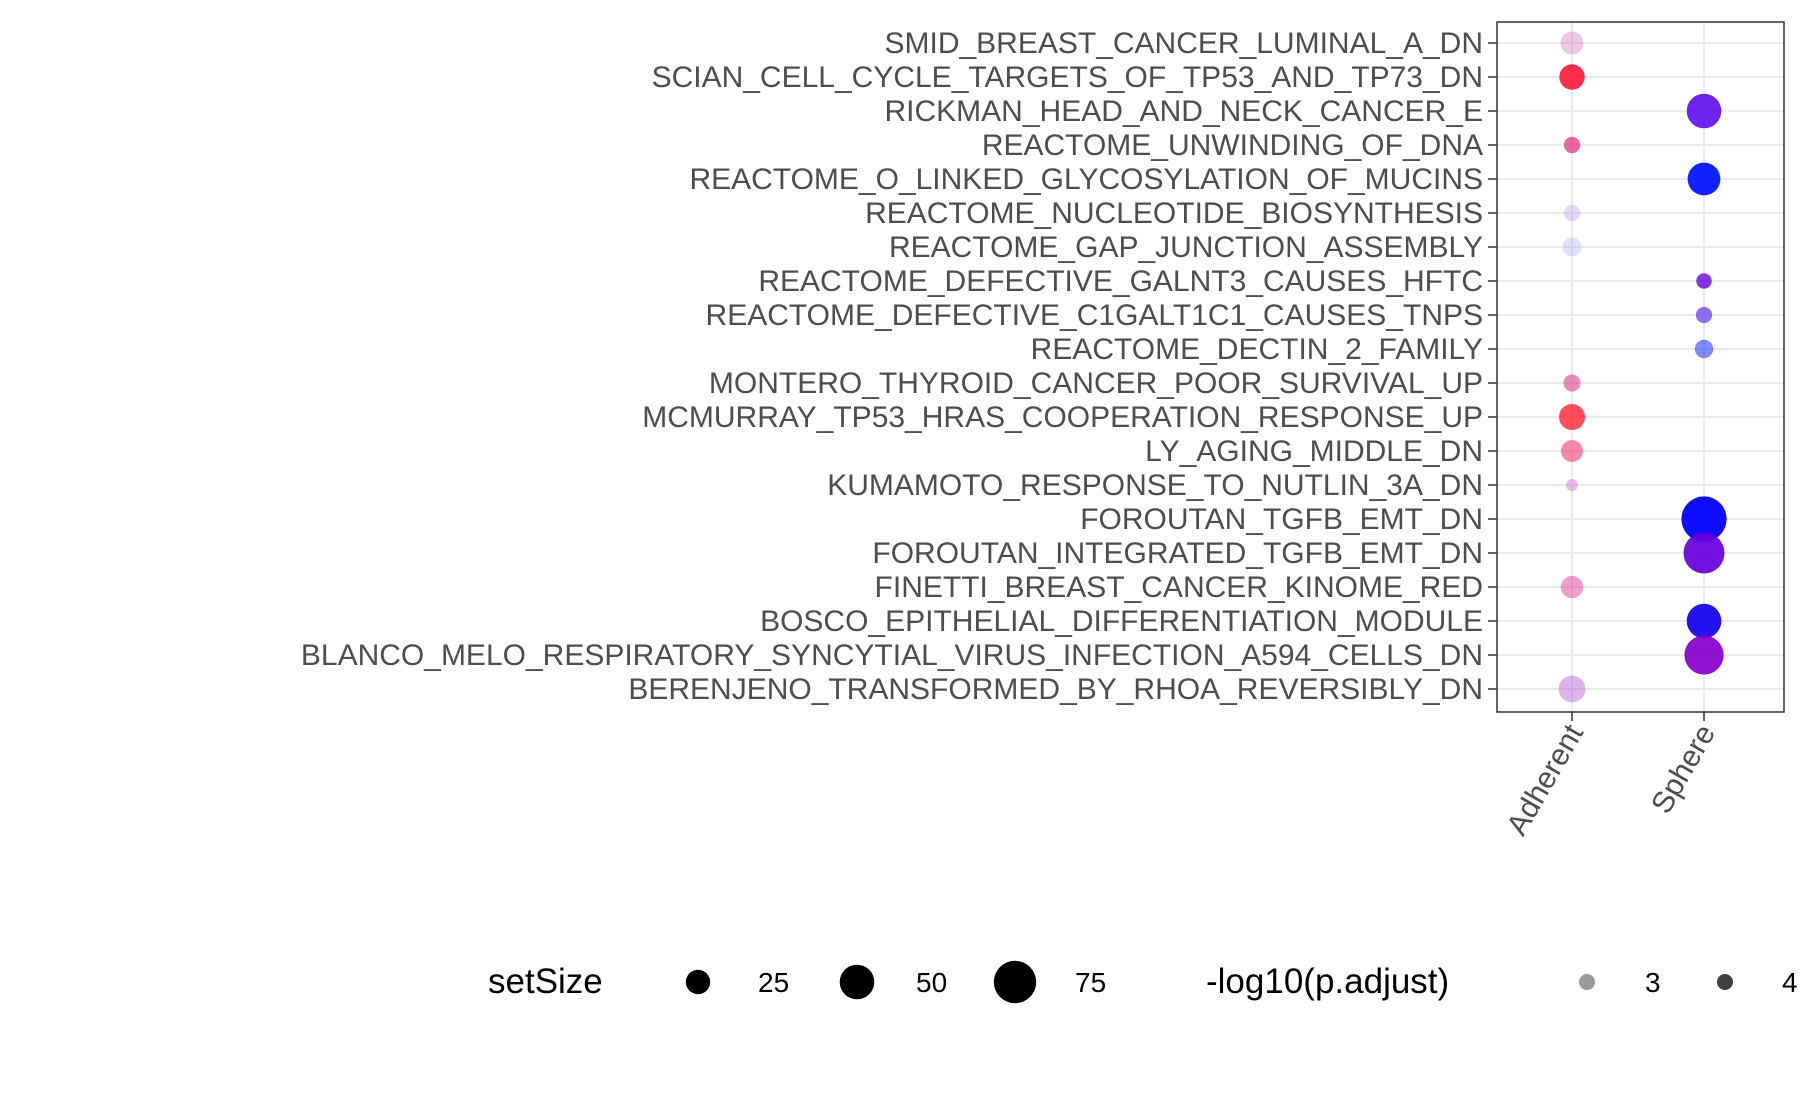 The image size is (1800, 1113). I want to click on alpha-legend-title: -log10(p.adjust), so click(1327, 981).